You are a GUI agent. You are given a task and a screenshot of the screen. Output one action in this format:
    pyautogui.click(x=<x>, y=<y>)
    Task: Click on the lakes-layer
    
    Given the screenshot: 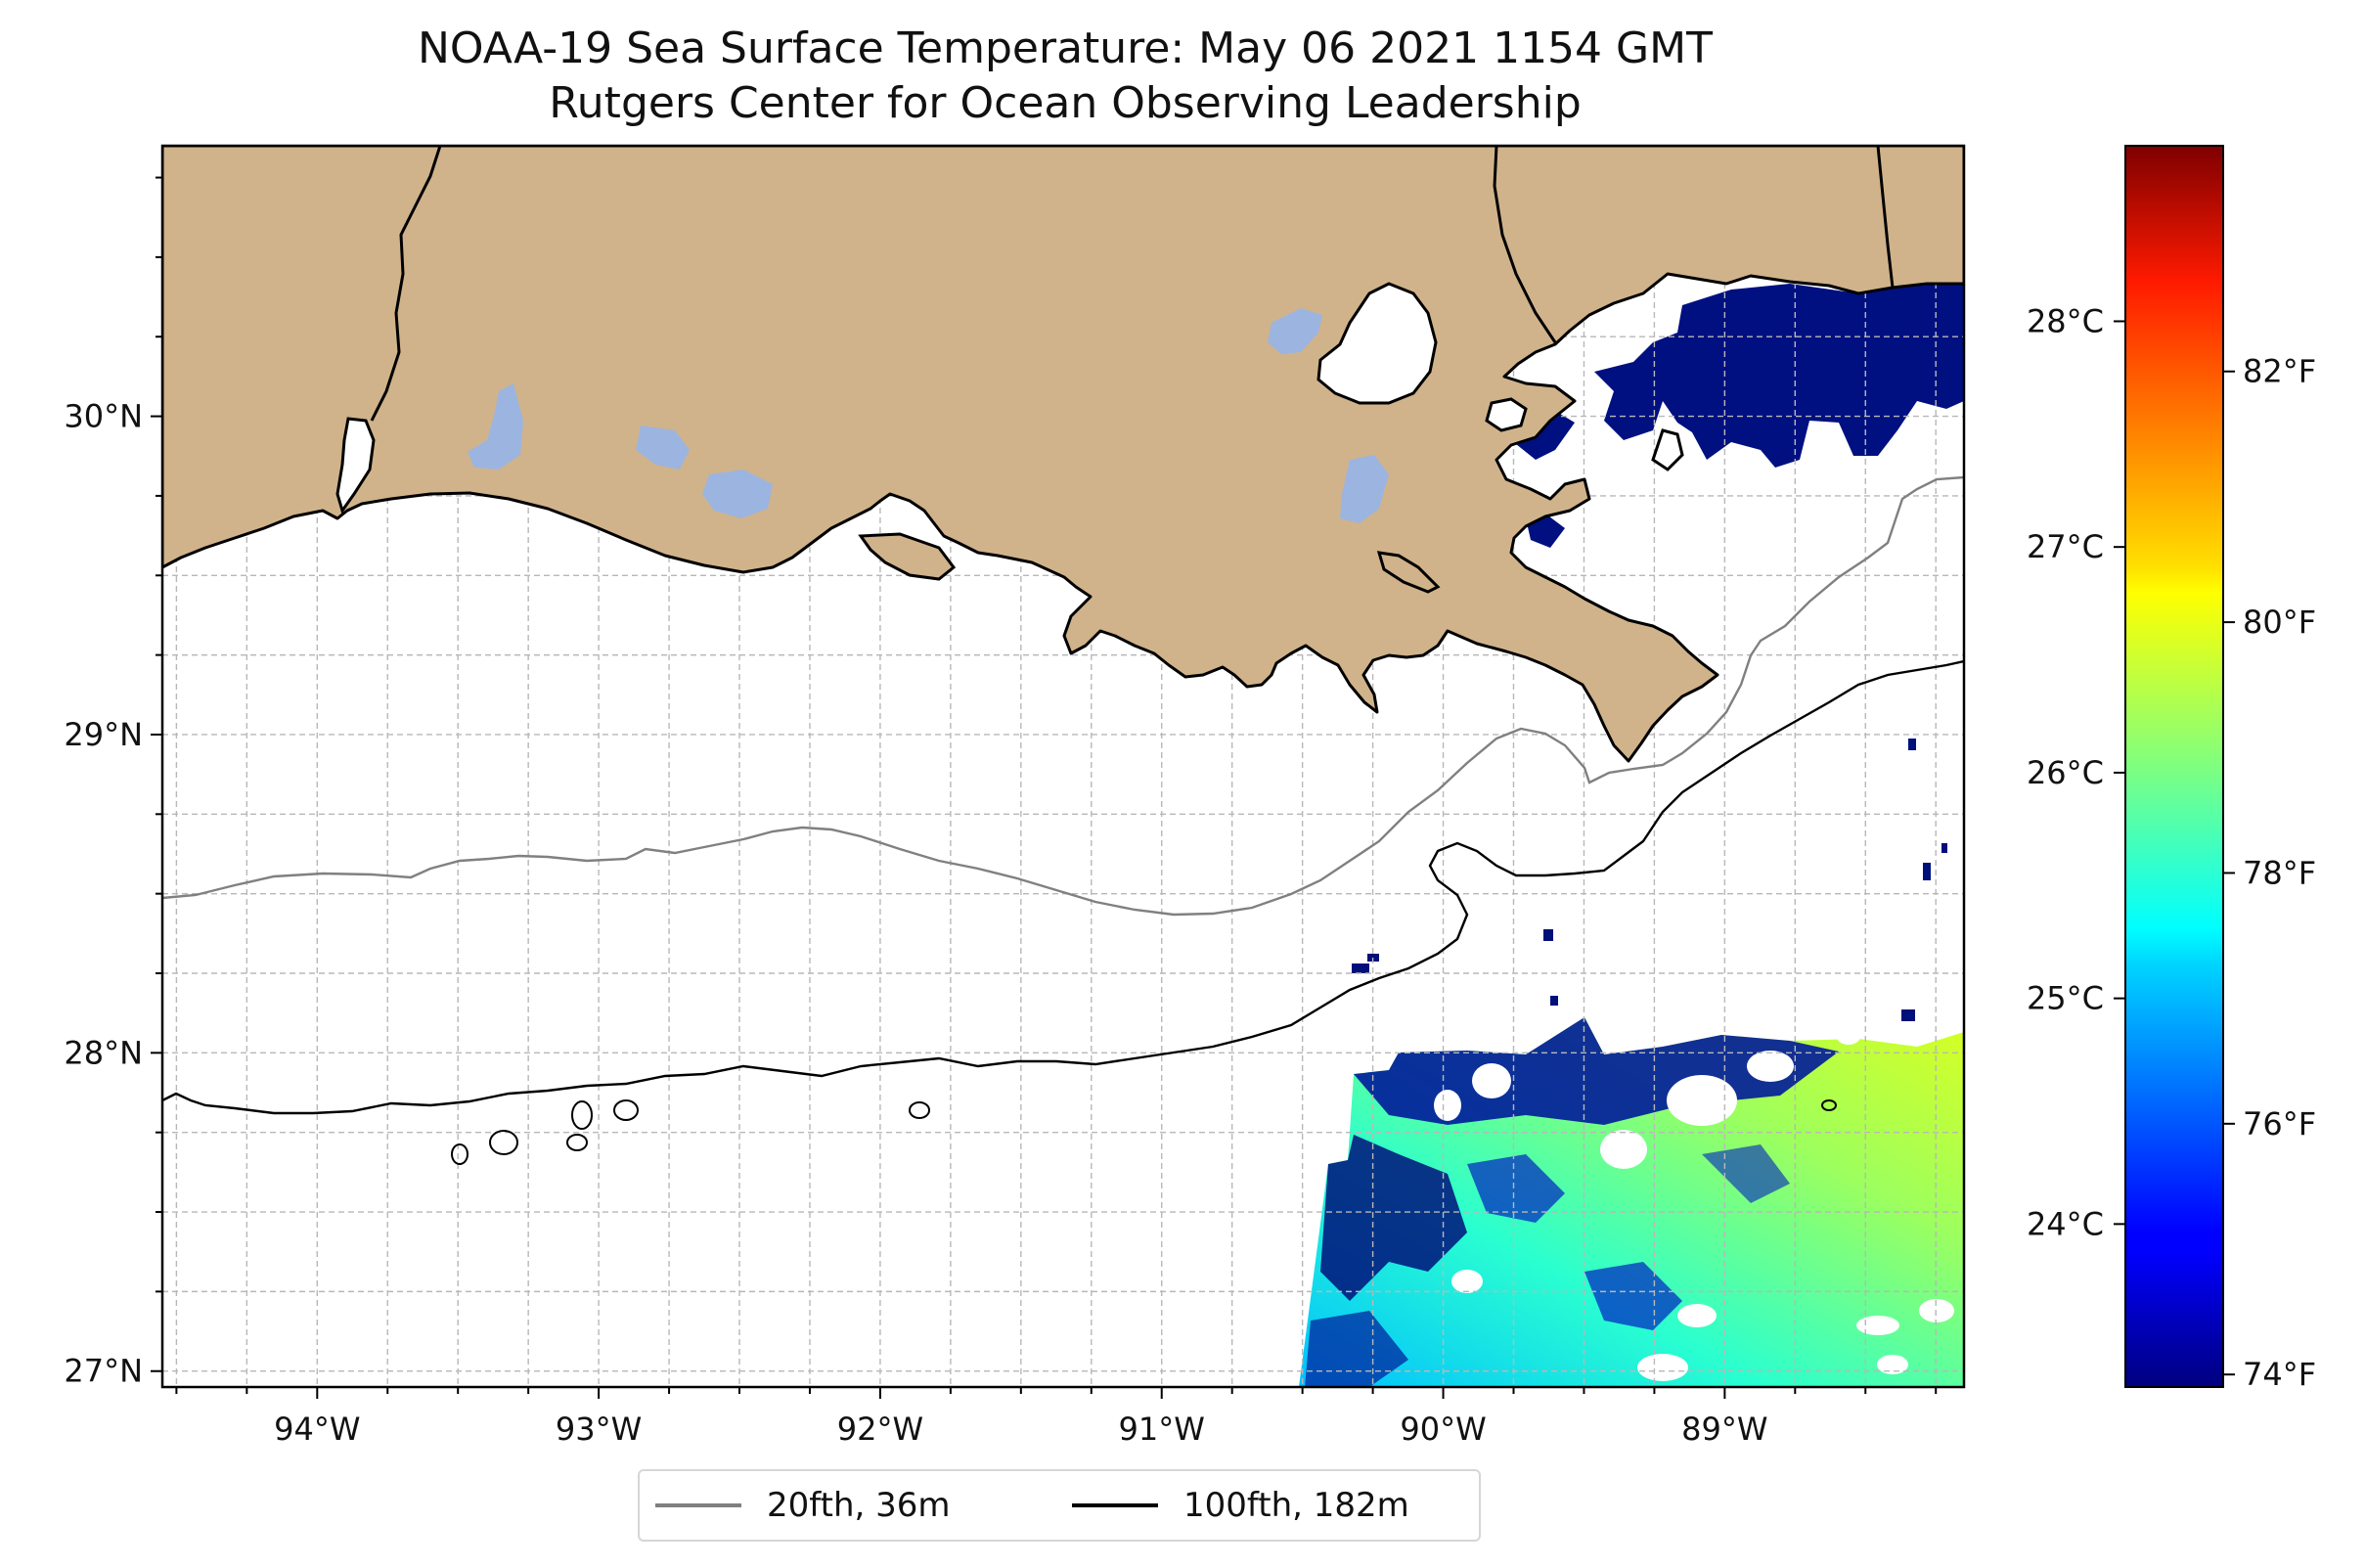 What is the action you would take?
    pyautogui.click(x=928, y=415)
    